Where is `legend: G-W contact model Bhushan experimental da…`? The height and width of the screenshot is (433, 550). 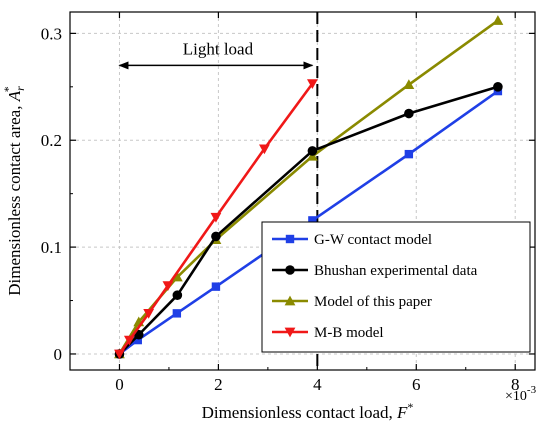 legend: G-W contact model Bhushan experimental da… is located at coordinates (396, 287).